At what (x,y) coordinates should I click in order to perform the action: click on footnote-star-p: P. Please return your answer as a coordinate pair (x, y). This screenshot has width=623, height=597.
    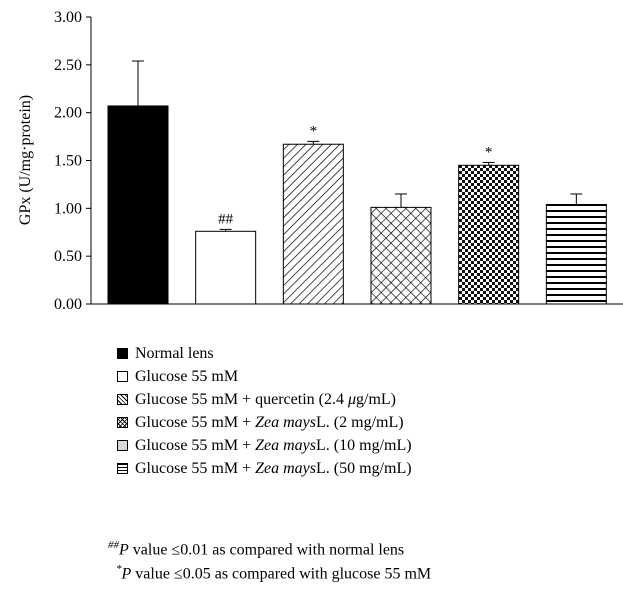
    Looking at the image, I should click on (126, 574).